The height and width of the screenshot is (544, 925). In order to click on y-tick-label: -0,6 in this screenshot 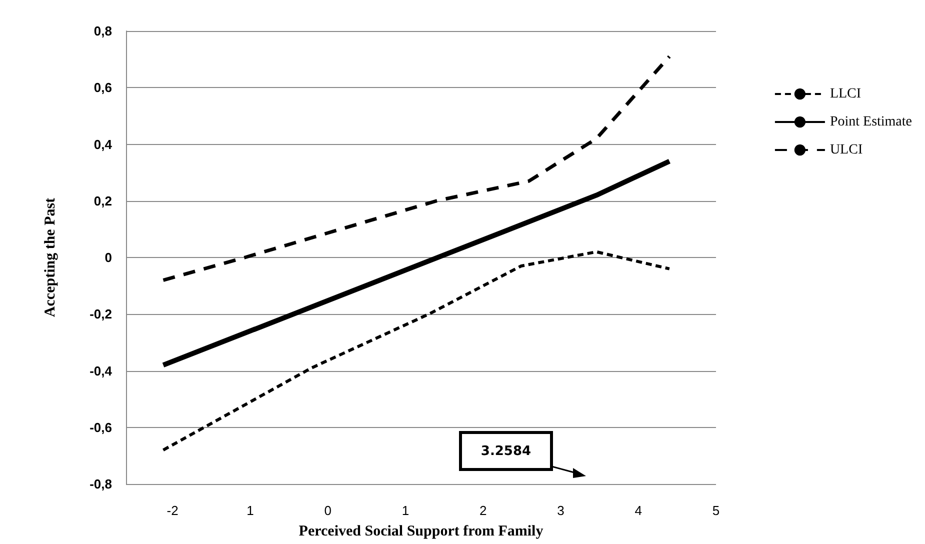, I will do `click(101, 427)`.